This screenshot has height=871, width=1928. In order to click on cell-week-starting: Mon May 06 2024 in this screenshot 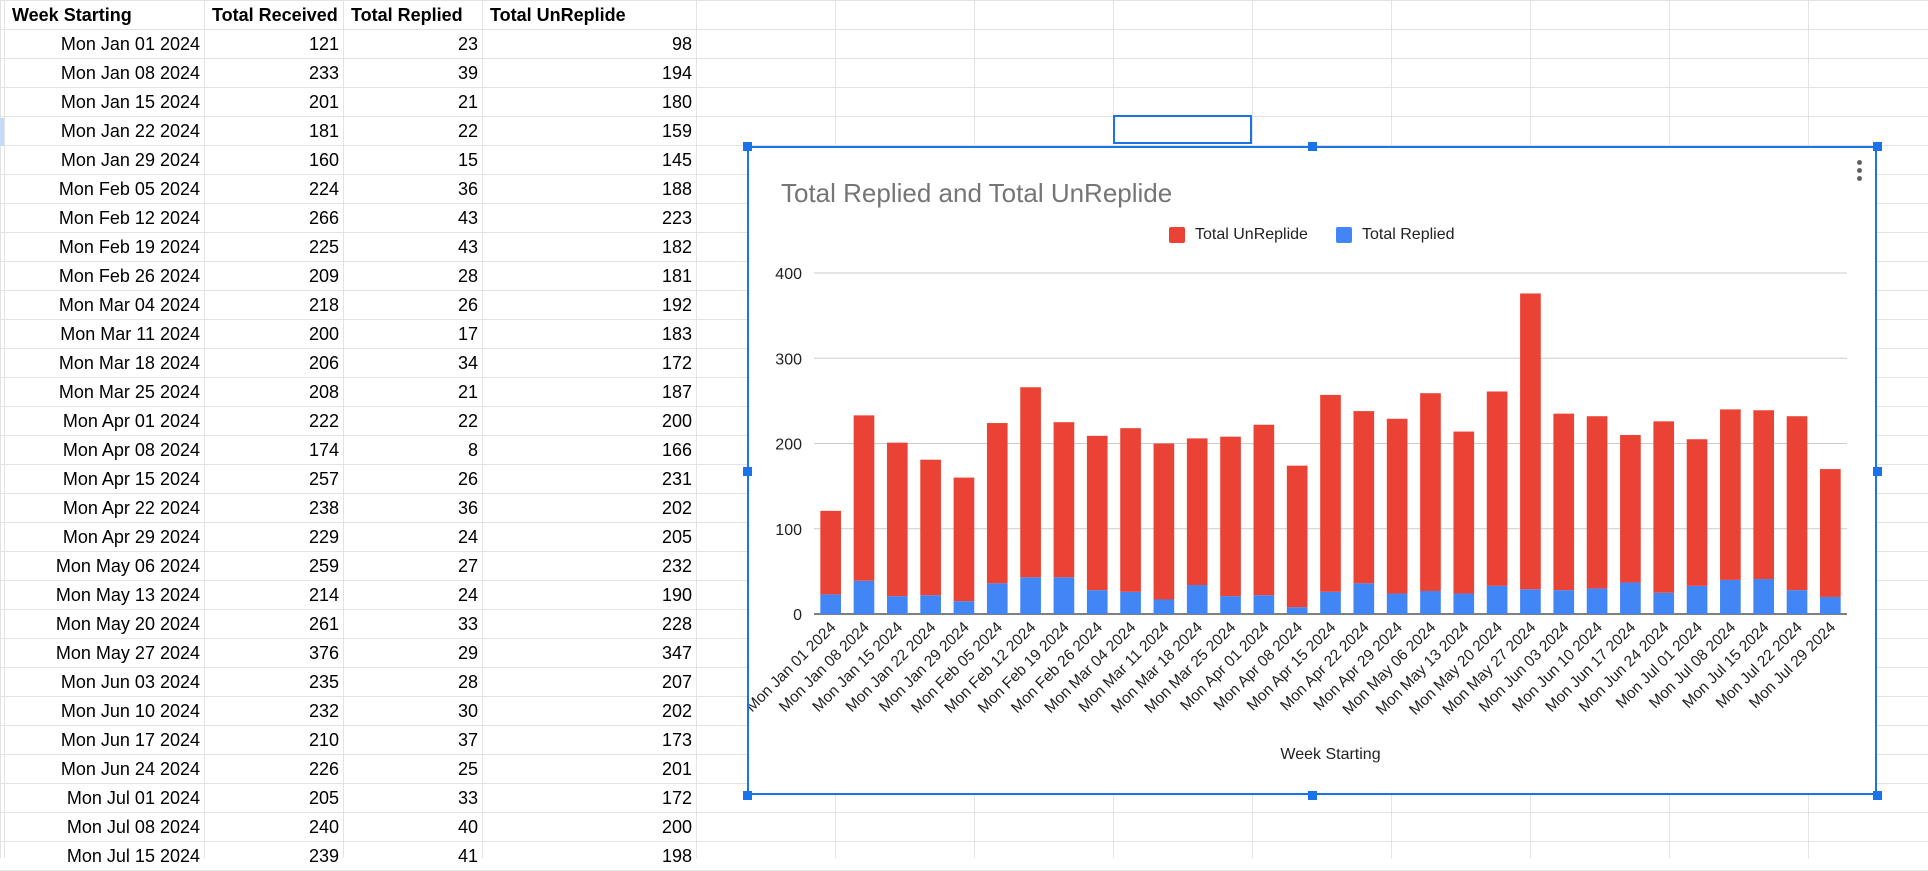, I will do `click(127, 566)`.